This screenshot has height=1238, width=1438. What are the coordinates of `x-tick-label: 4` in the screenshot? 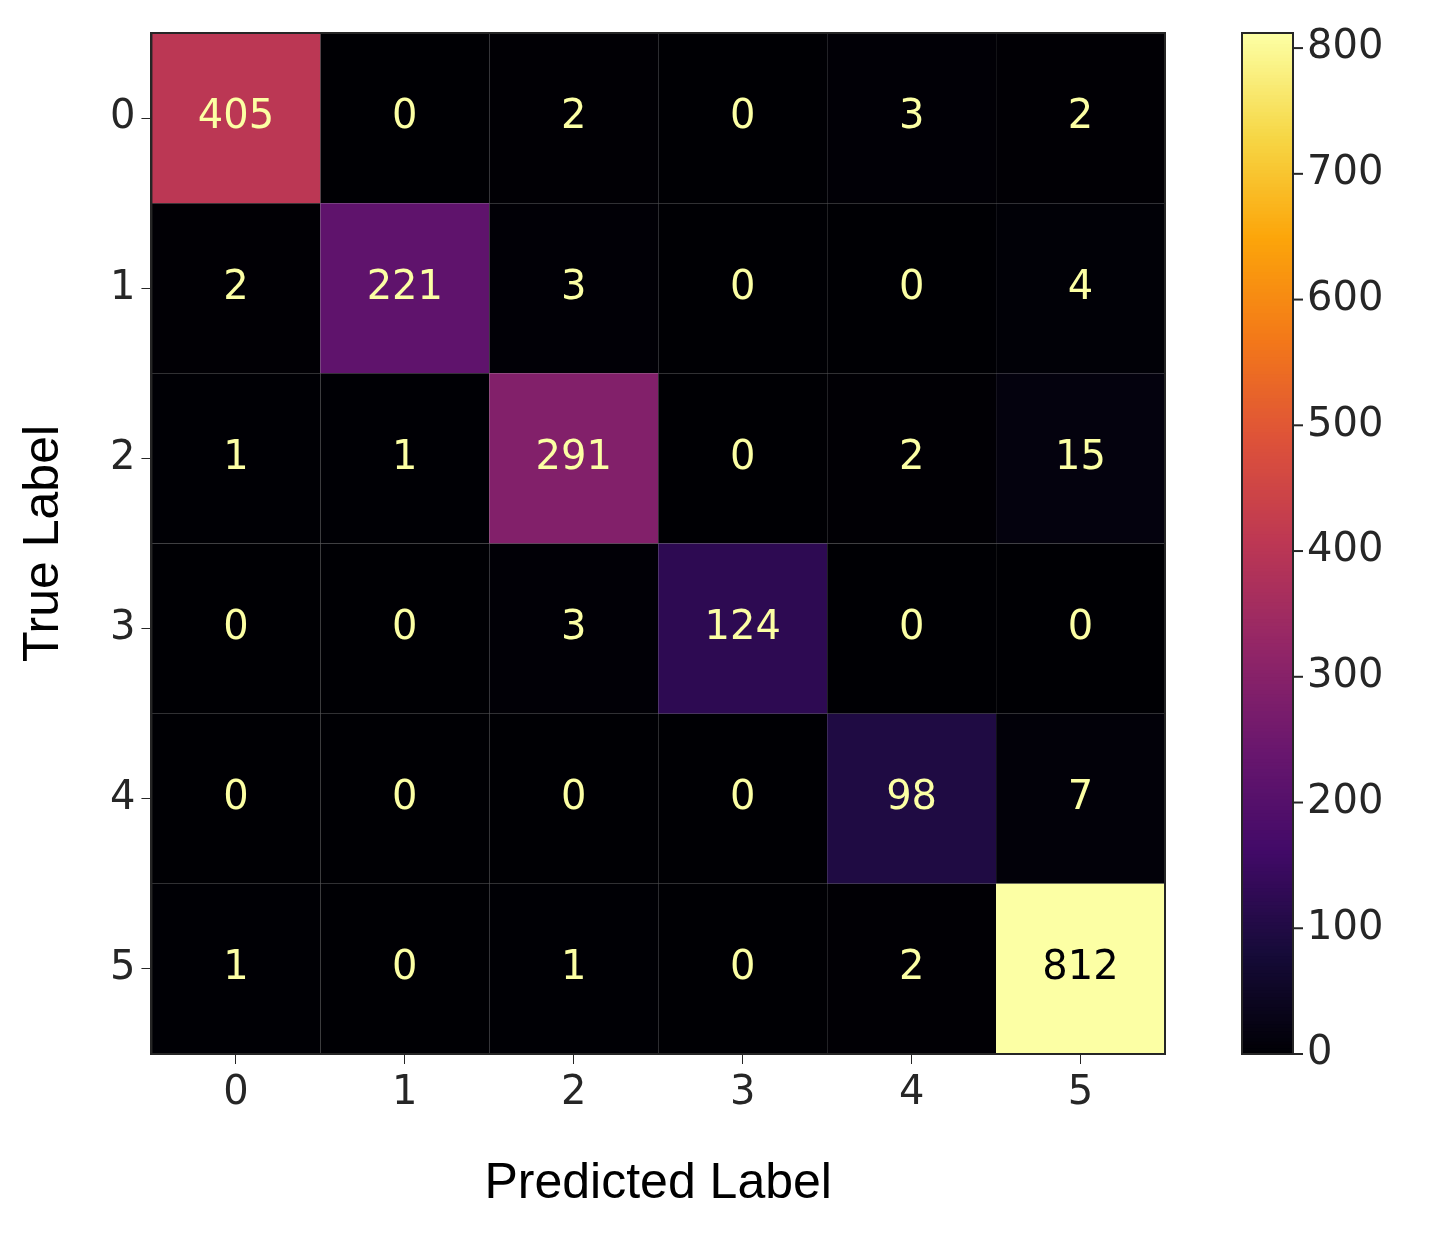 It's located at (911, 1090).